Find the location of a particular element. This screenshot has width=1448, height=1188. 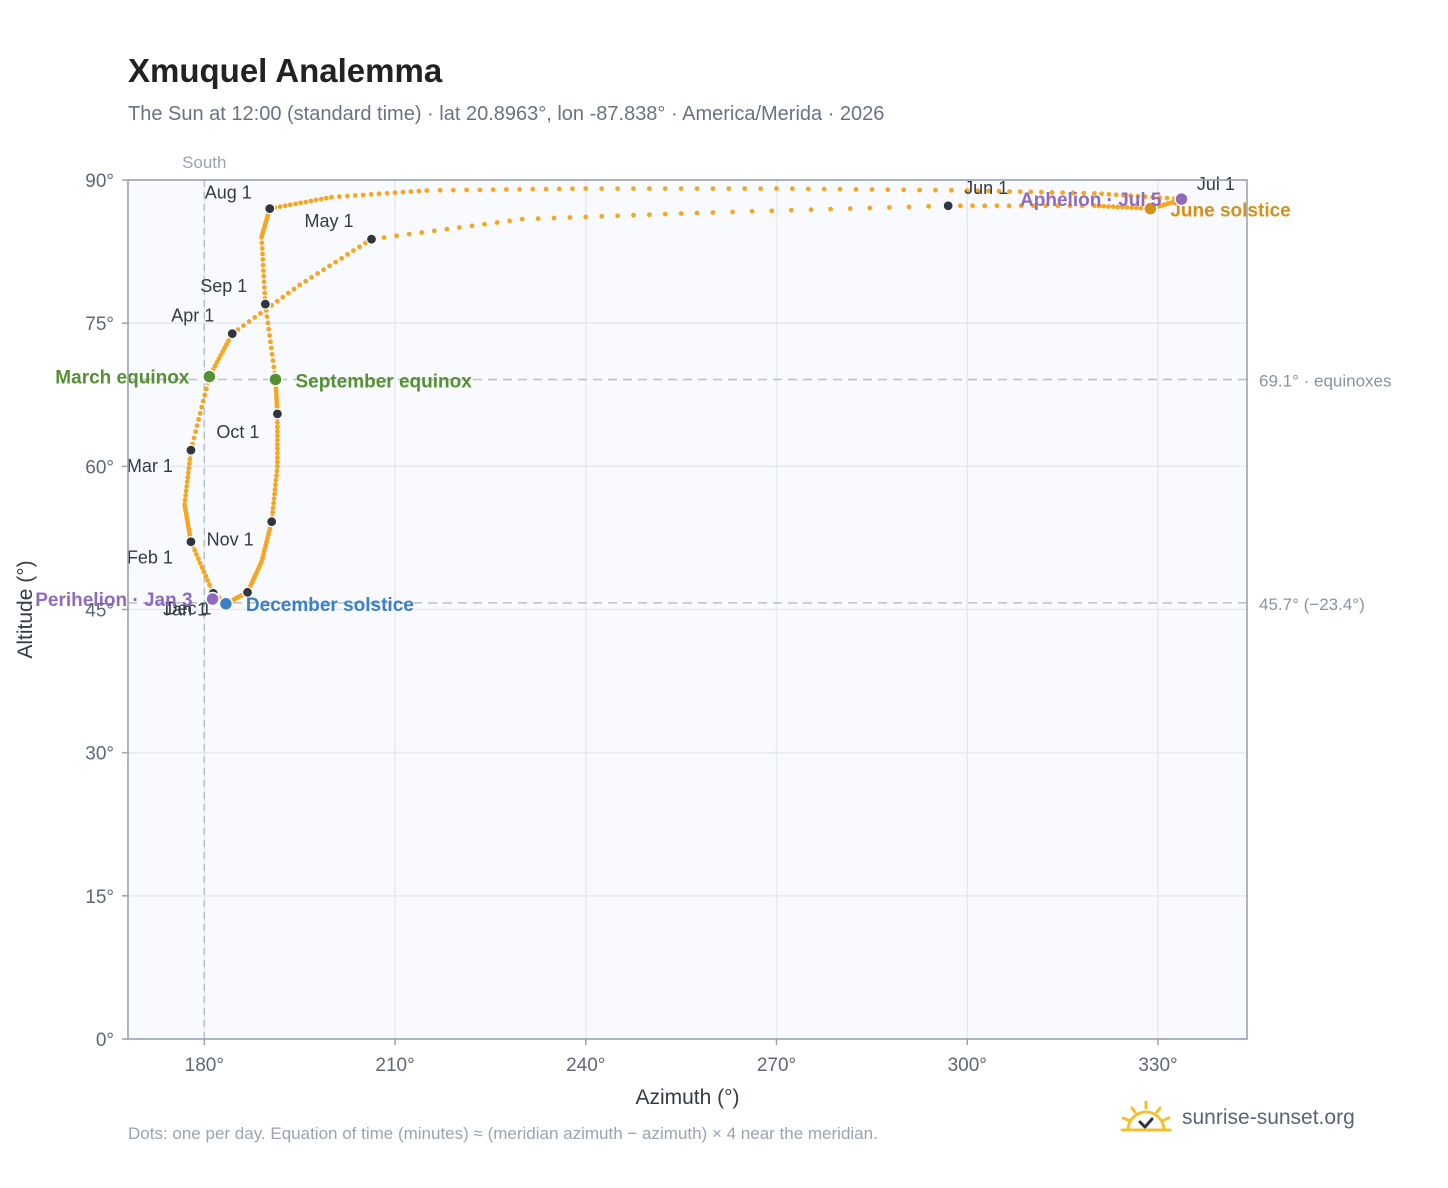

y-tick-label: 30° is located at coordinates (99, 754).